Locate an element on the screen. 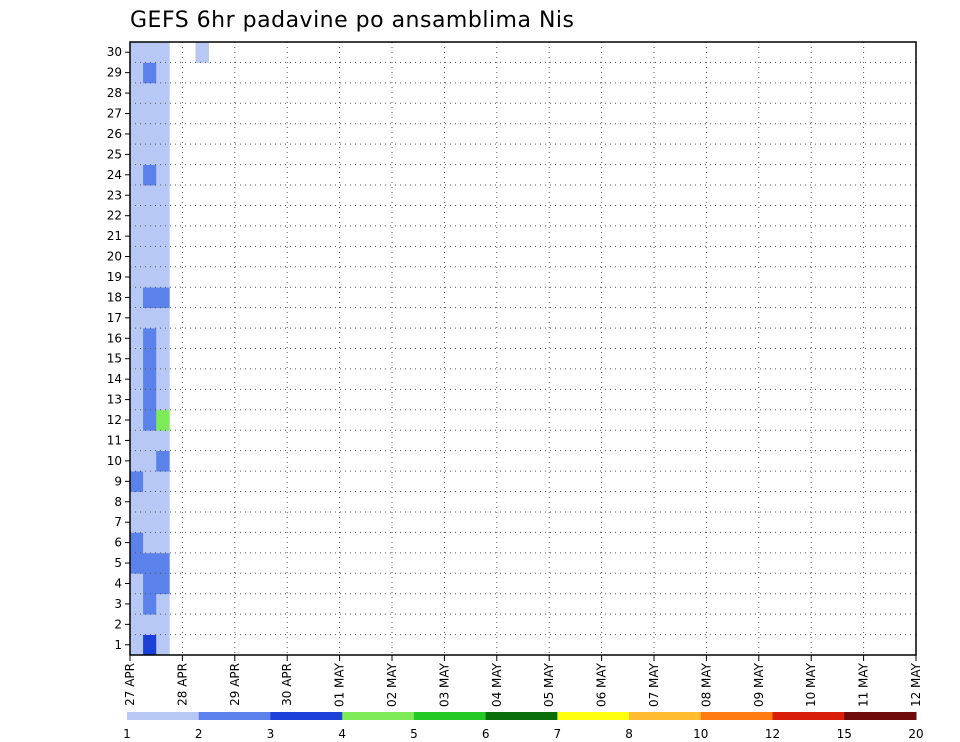 The height and width of the screenshot is (742, 960). x-tick-label: 04 MAY is located at coordinates (497, 684).